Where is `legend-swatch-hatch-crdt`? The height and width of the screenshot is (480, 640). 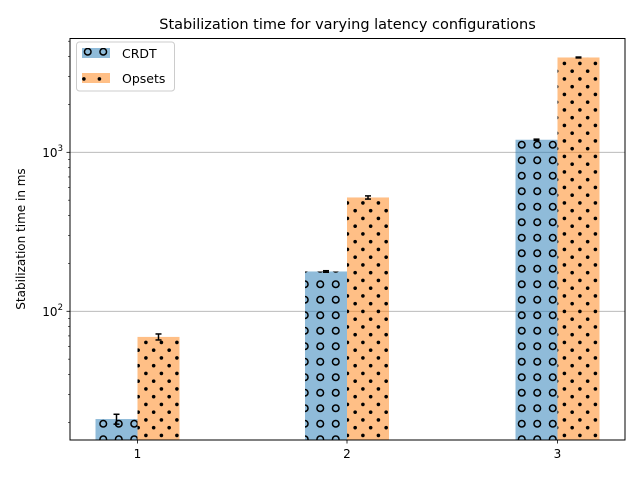
legend-swatch-hatch-crdt is located at coordinates (96, 53).